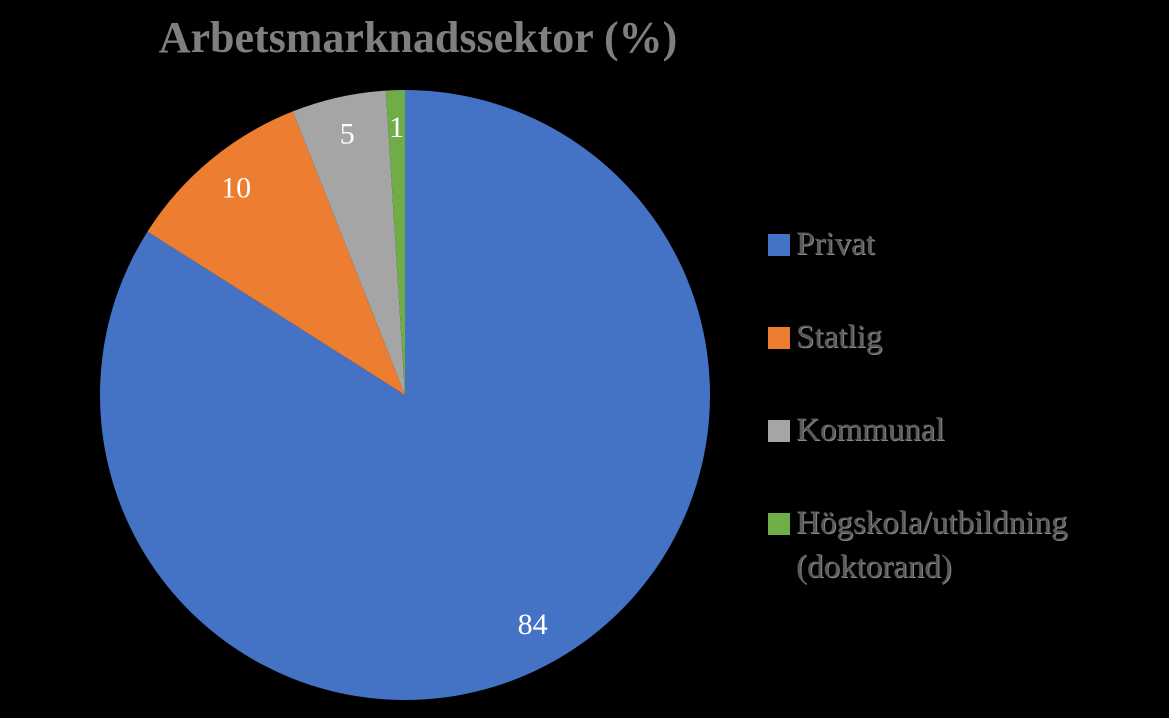  What do you see at coordinates (533, 624) in the screenshot?
I see `data-label: 84` at bounding box center [533, 624].